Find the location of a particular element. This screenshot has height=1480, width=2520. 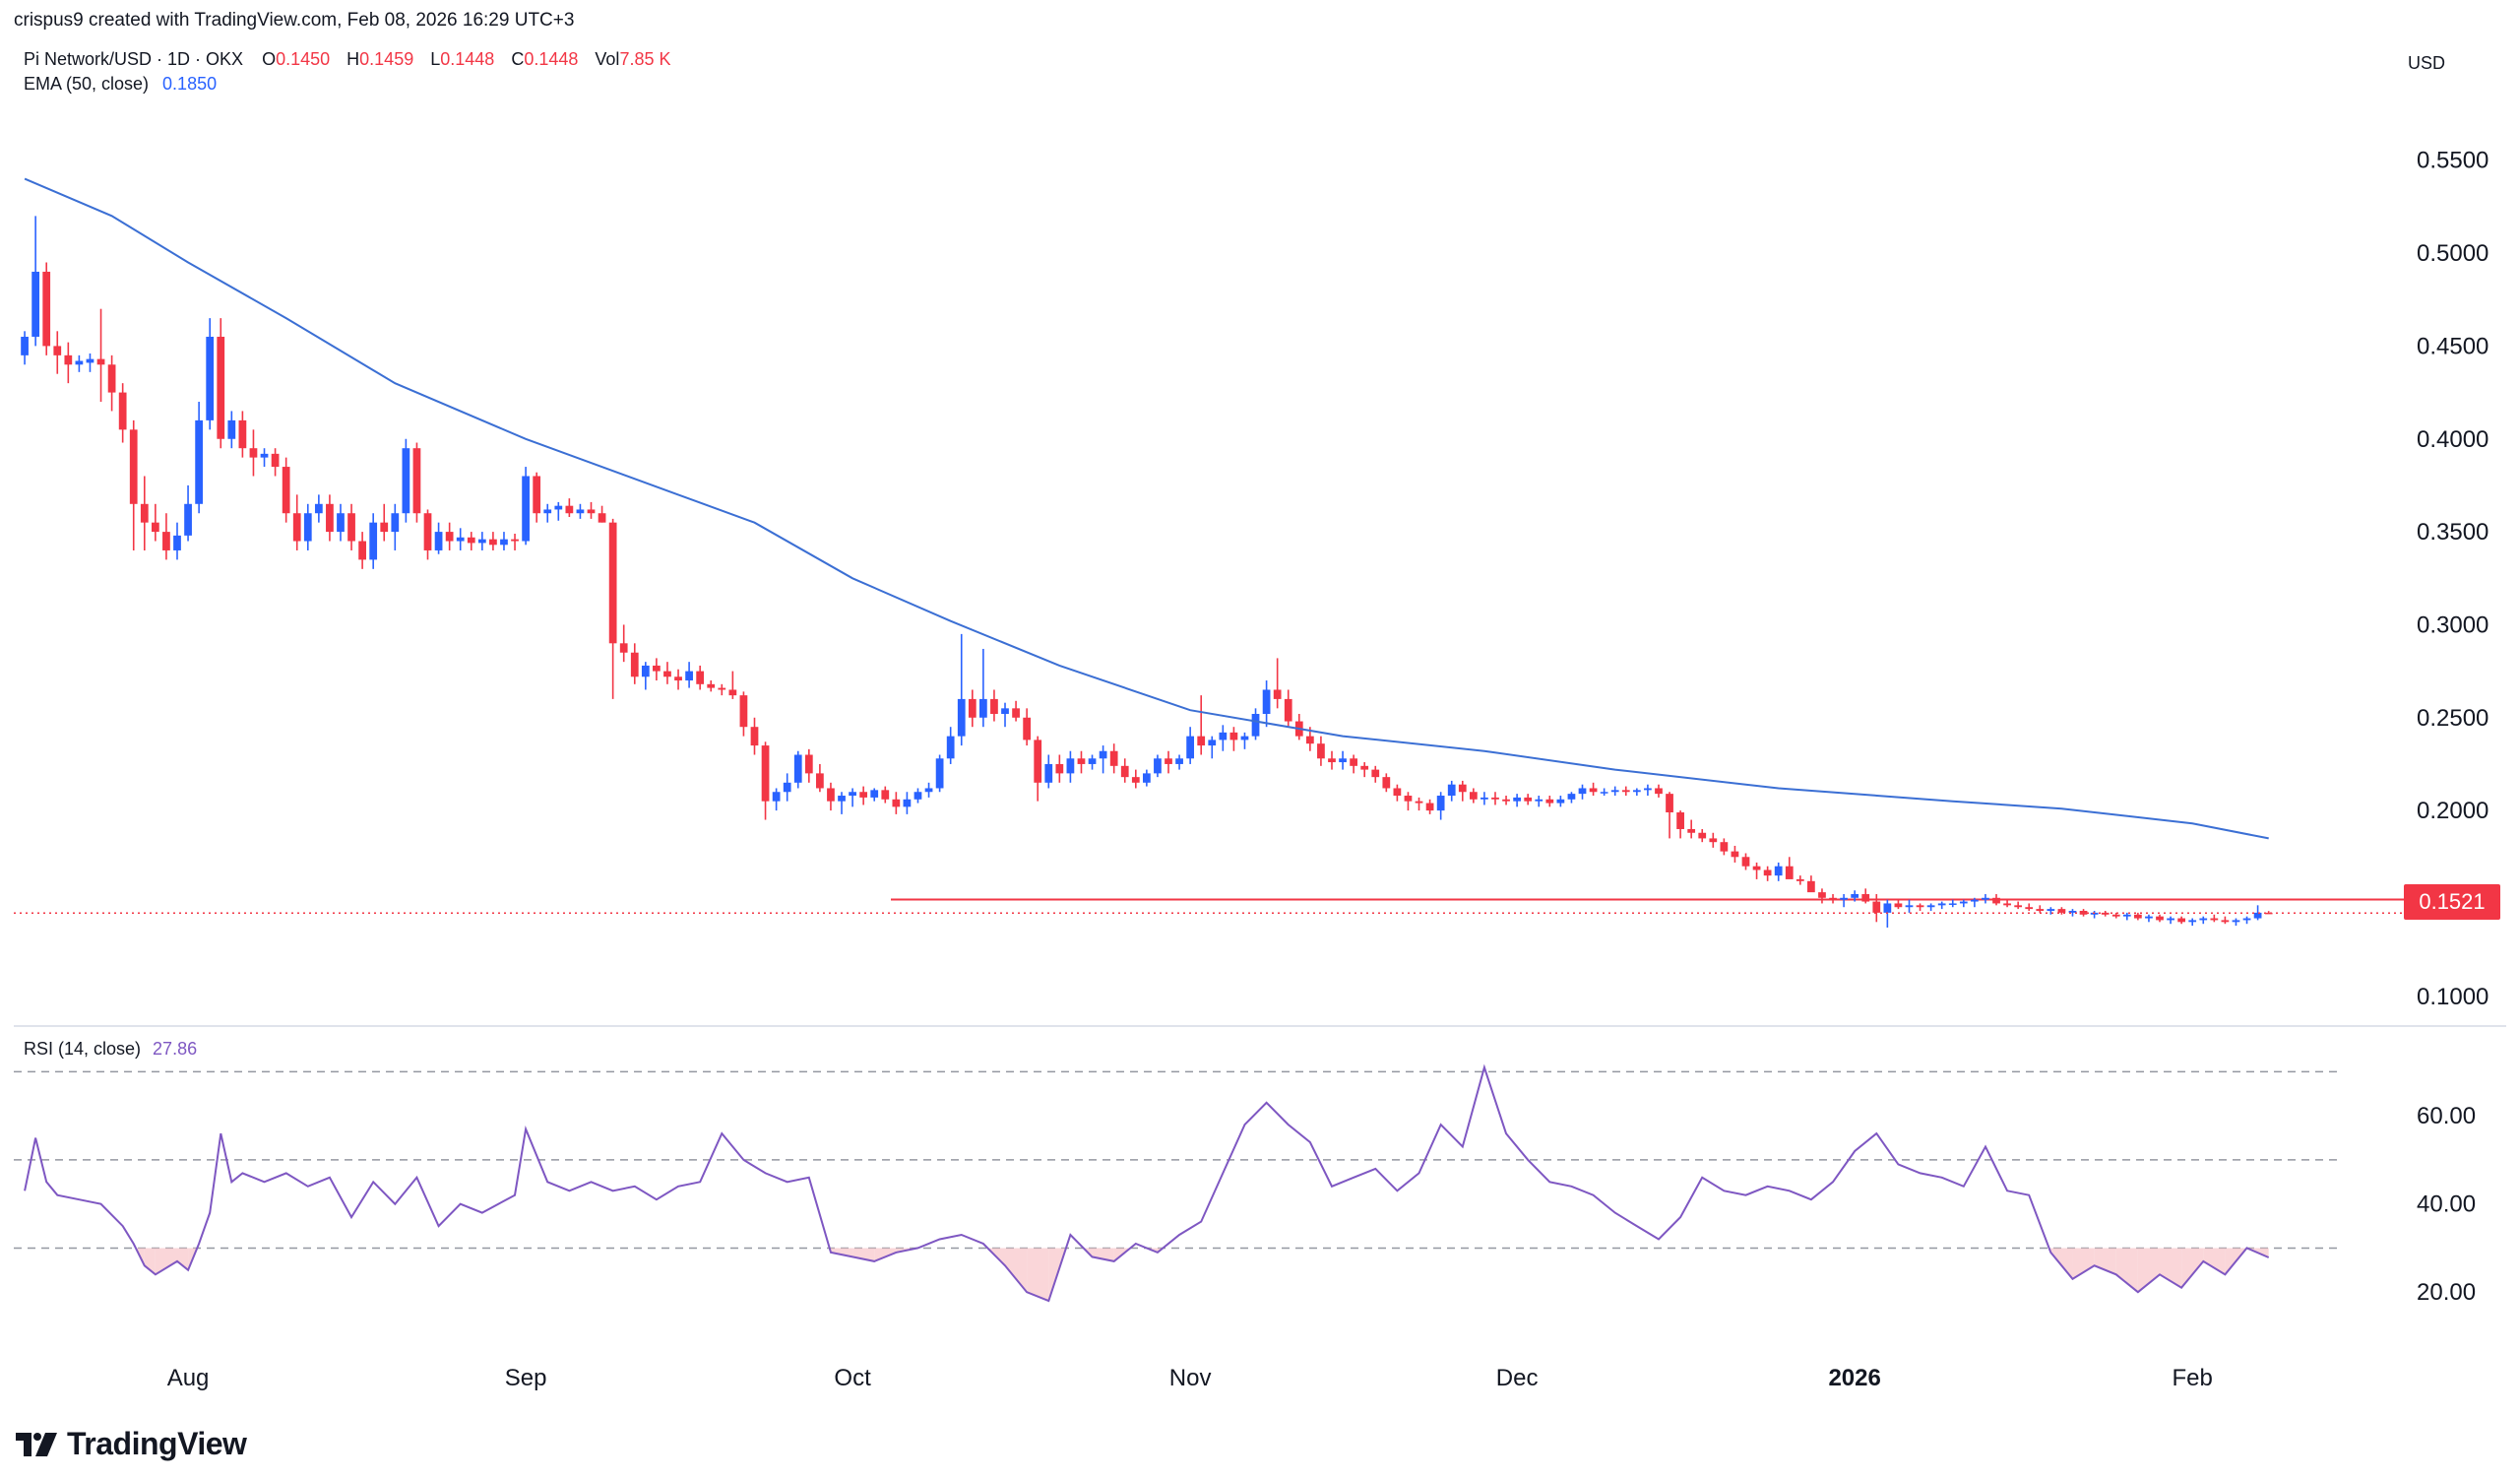

symbol-label: Pi Network/USD · 1D · OKX is located at coordinates (134, 59).